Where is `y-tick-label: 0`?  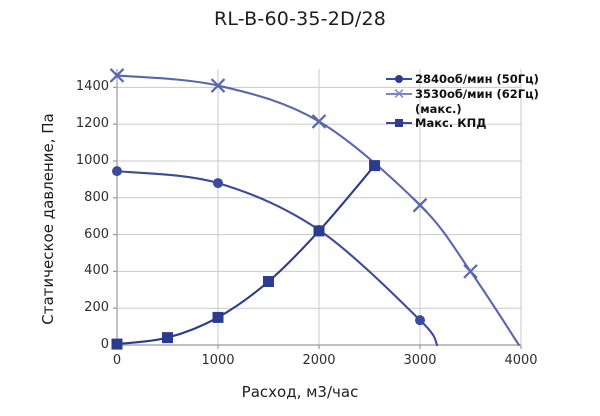
y-tick-label: 0 is located at coordinates (104, 344).